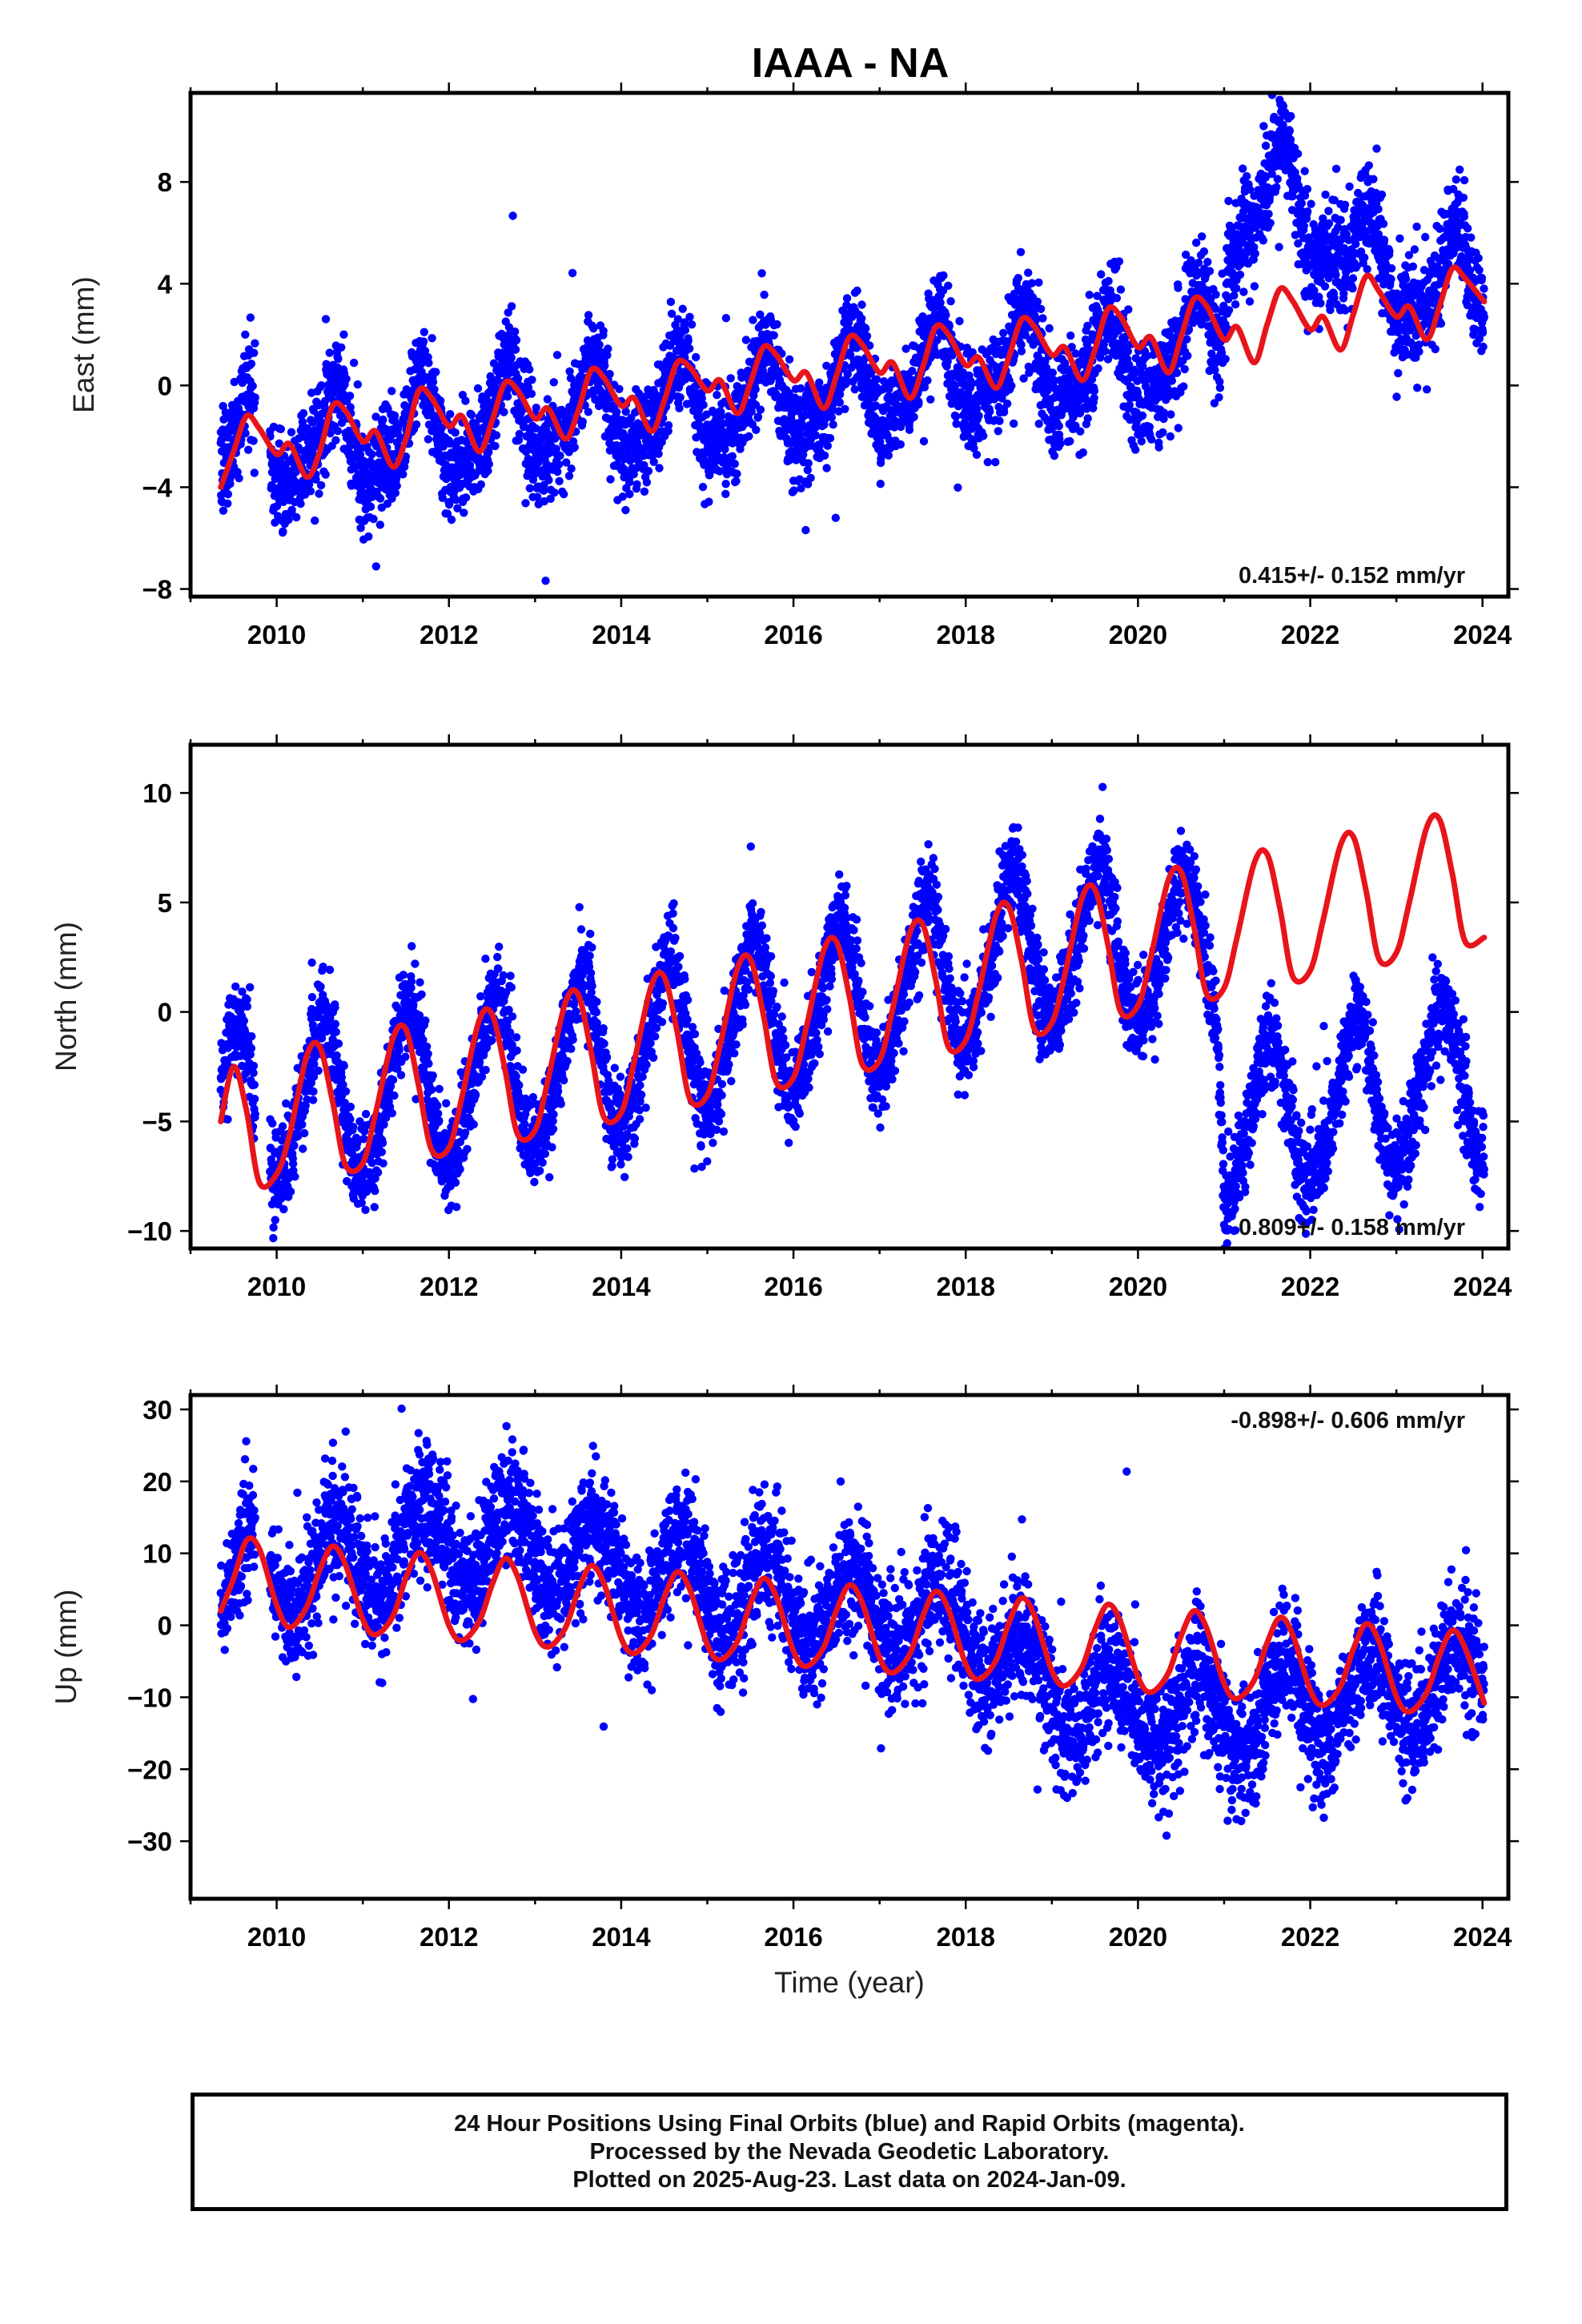  What do you see at coordinates (1483, 634) in the screenshot?
I see `x-tick-label: 2024` at bounding box center [1483, 634].